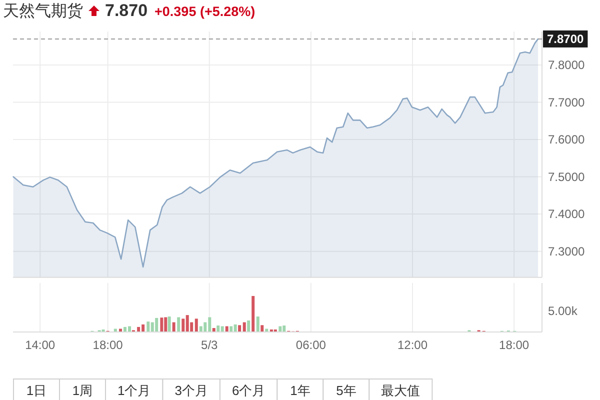 This screenshot has width=600, height=400. Describe the element at coordinates (567, 214) in the screenshot. I see `y-tick-label: 7.4000` at that location.